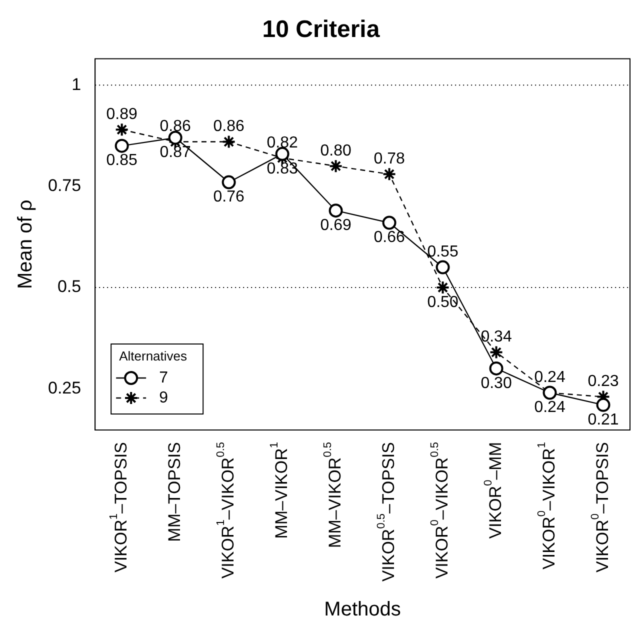  Describe the element at coordinates (153, 356) in the screenshot. I see `legend-title: Alternatives` at that location.